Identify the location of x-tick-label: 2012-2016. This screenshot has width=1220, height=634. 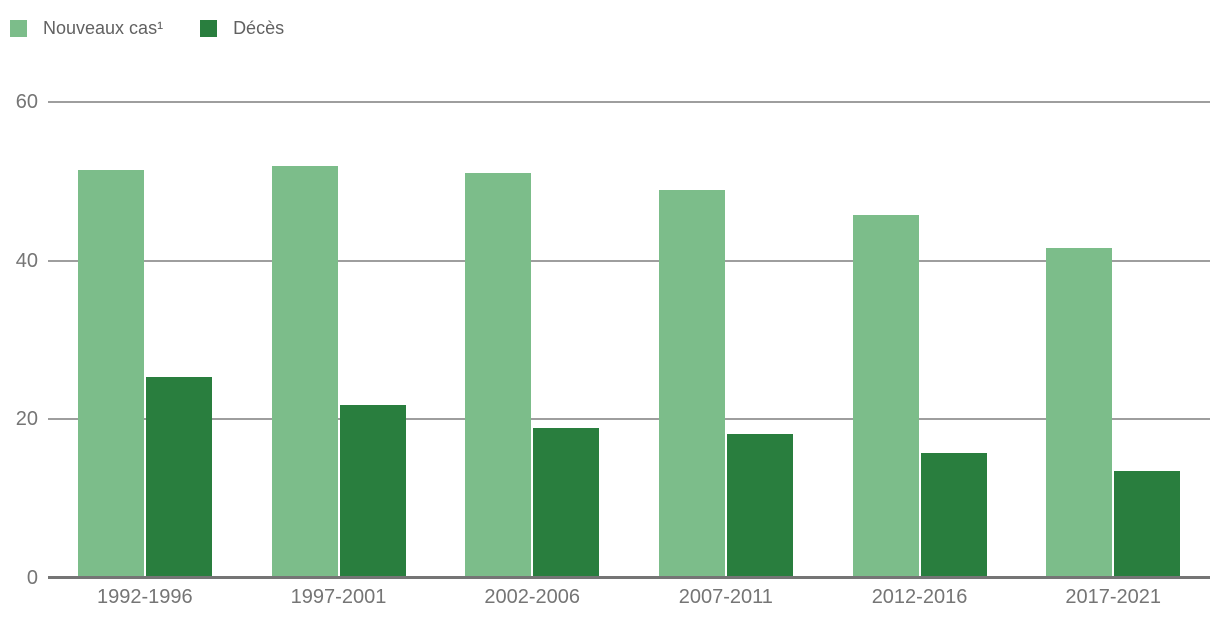
(919, 597).